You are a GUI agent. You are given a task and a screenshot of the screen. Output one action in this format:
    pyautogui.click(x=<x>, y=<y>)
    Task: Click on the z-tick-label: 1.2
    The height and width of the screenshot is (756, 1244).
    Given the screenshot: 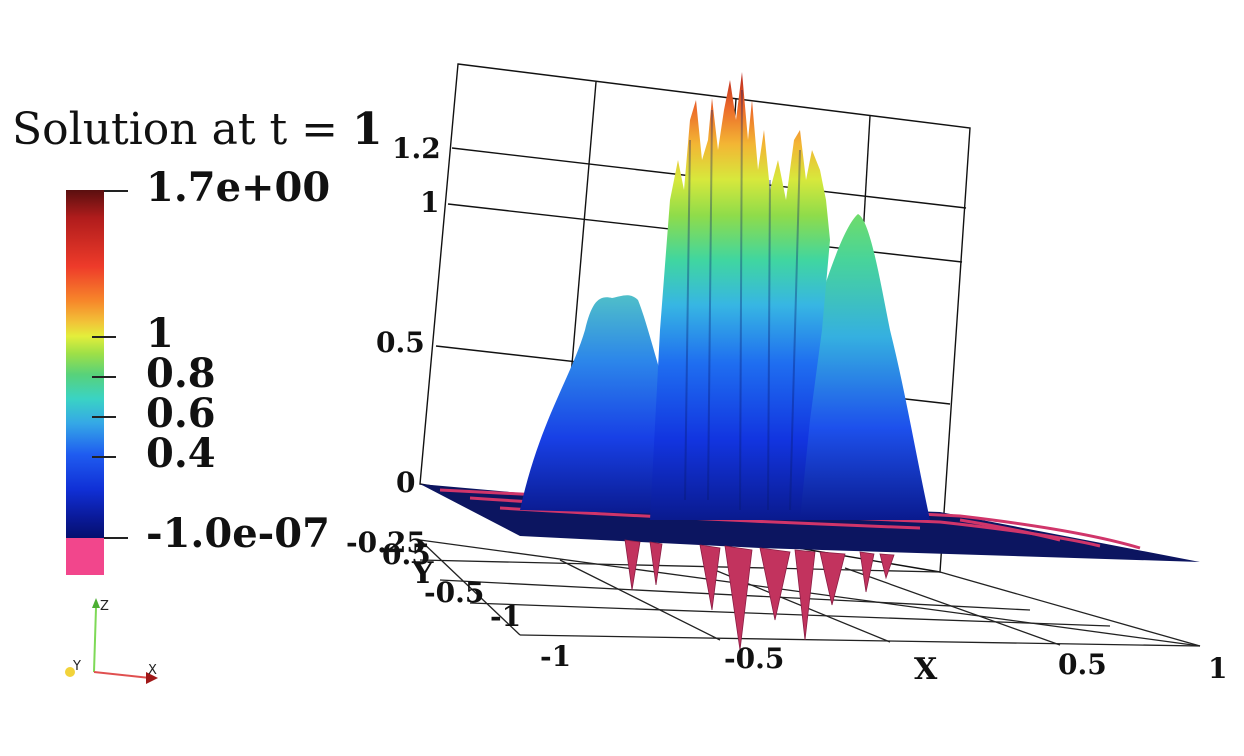 What is the action you would take?
    pyautogui.click(x=416, y=148)
    